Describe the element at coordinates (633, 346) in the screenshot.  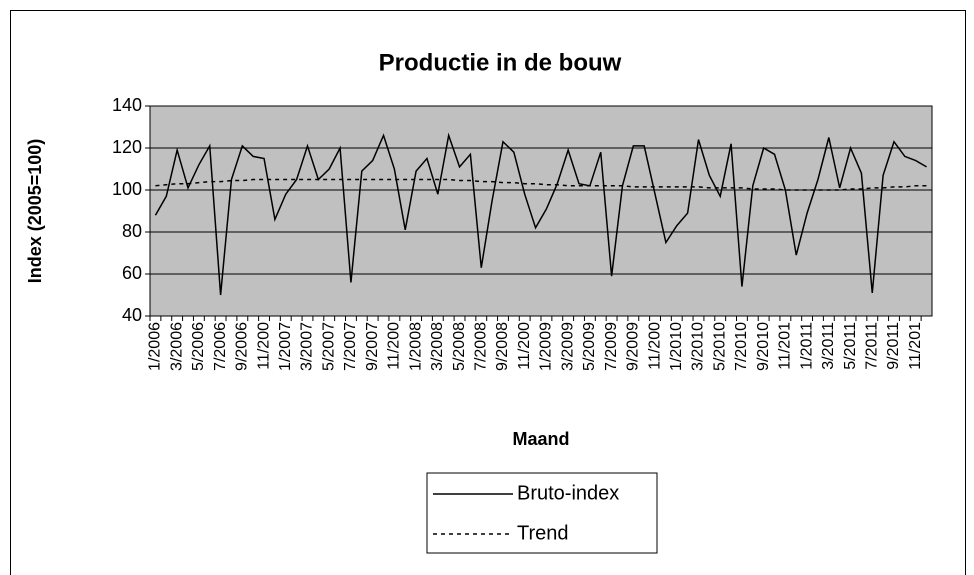
I see `x-tick-label: 9/2009` at that location.